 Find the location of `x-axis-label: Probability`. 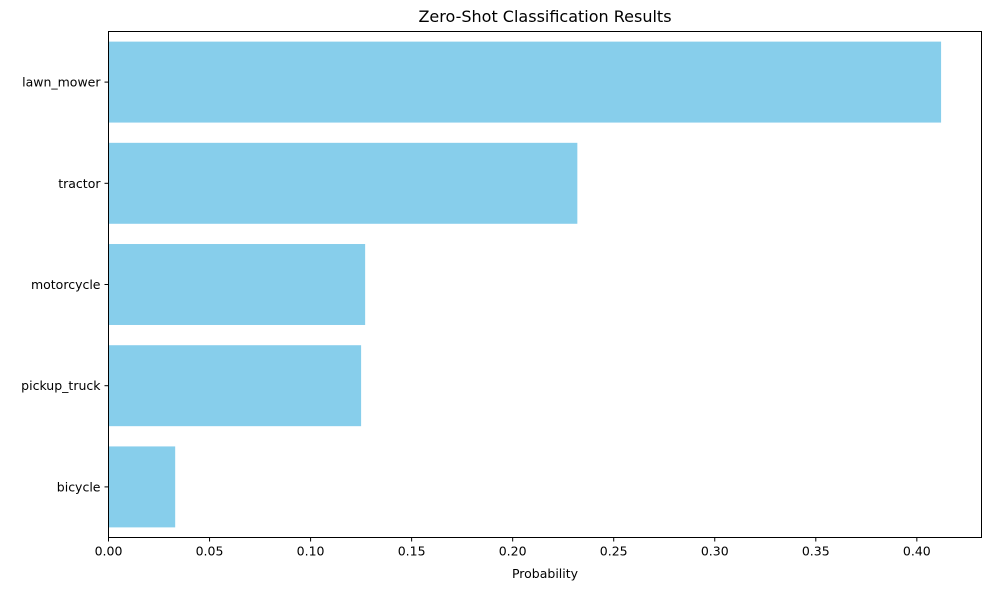

x-axis-label: Probability is located at coordinates (545, 573).